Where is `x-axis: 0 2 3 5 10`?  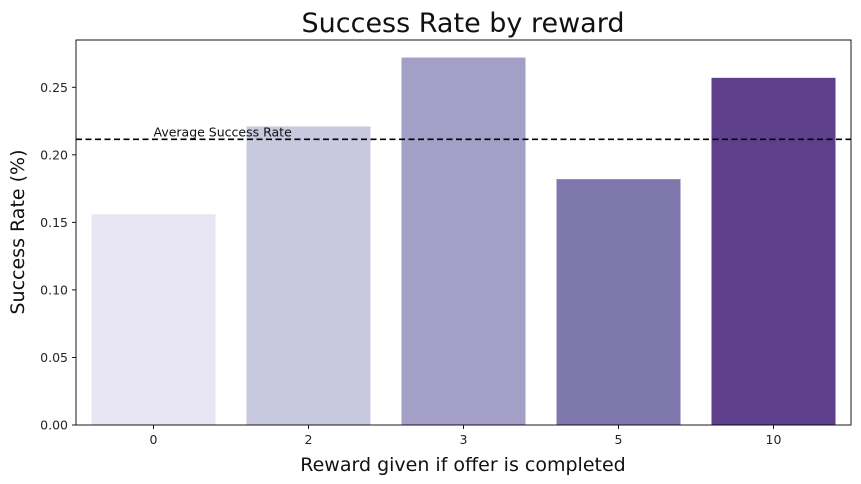 x-axis: 0 2 3 5 10 is located at coordinates (466, 436).